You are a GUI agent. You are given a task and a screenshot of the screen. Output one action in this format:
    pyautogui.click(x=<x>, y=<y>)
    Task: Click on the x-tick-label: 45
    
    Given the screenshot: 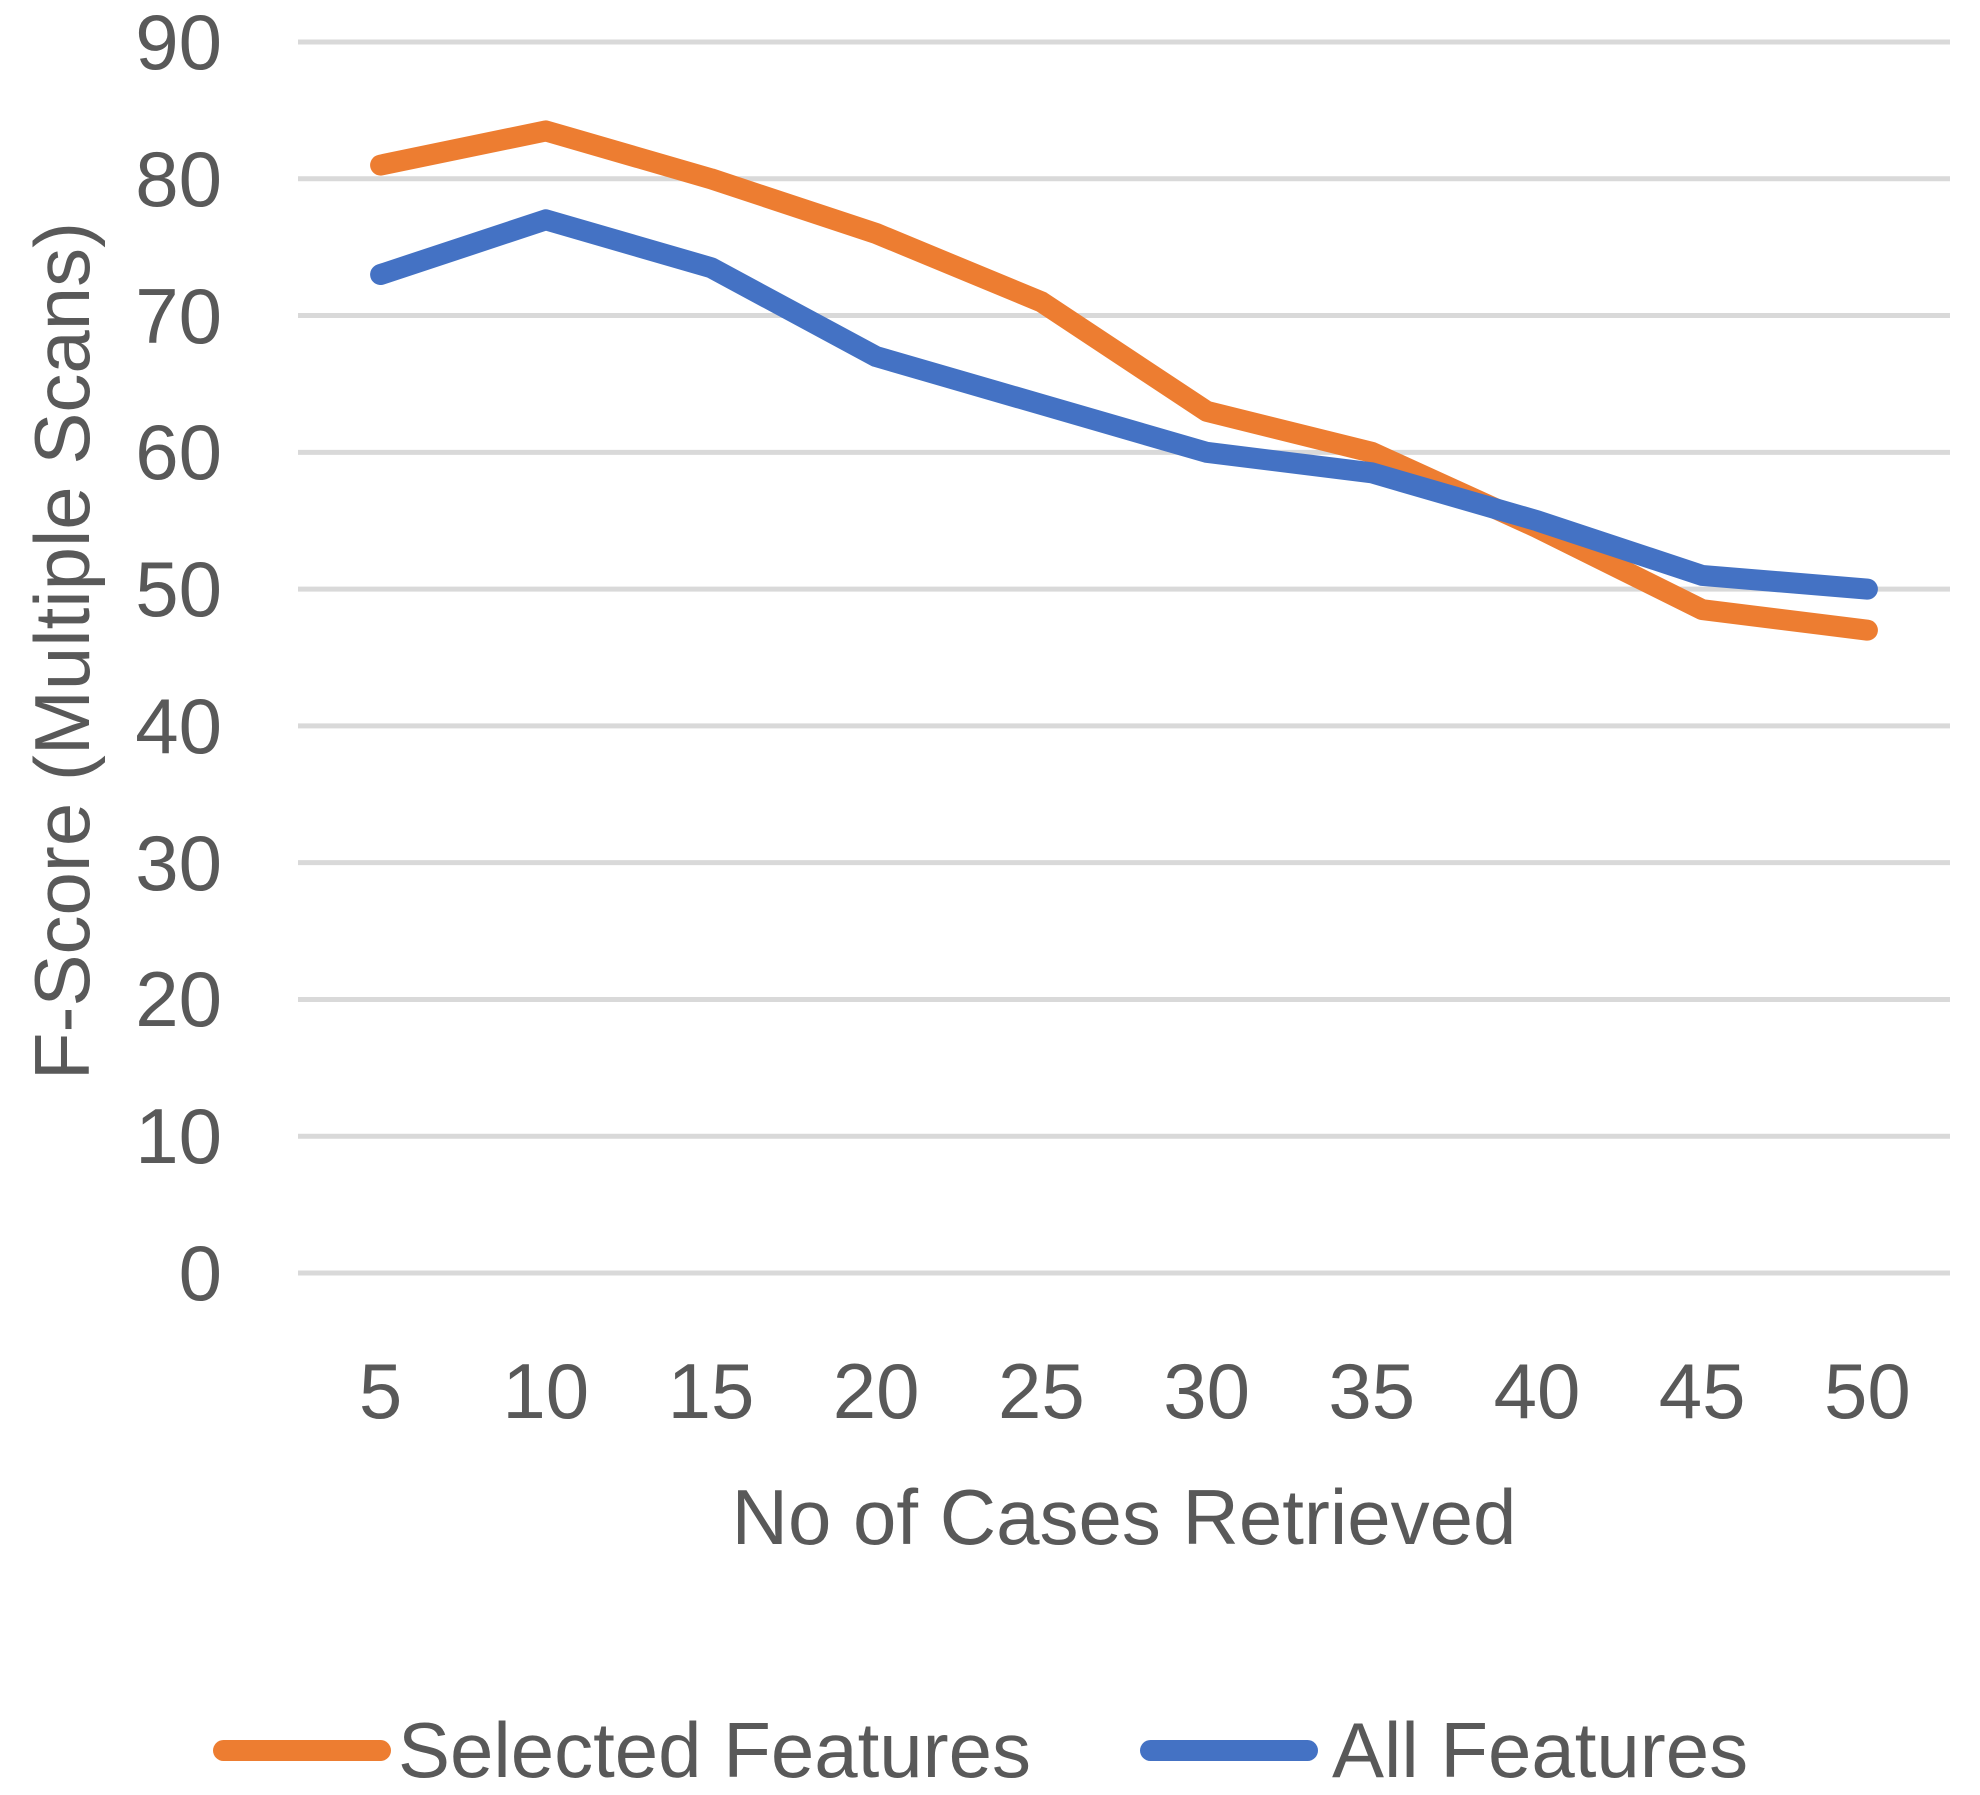 What is the action you would take?
    pyautogui.click(x=1702, y=1391)
    